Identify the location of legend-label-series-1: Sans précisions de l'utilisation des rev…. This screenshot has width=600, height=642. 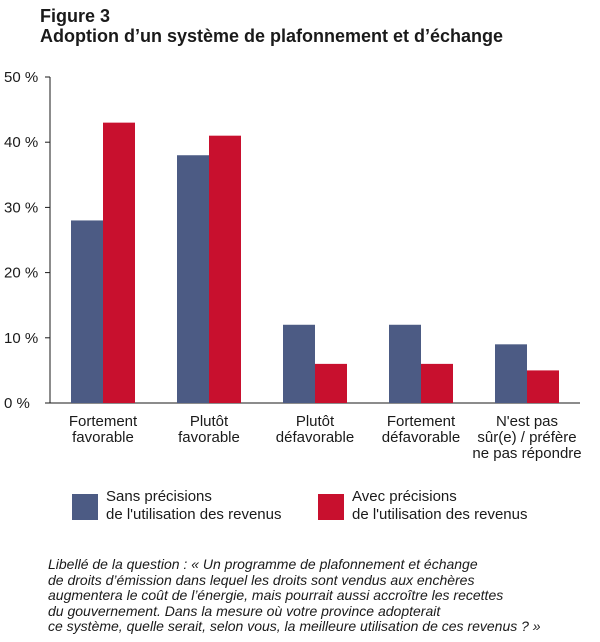
(193, 506).